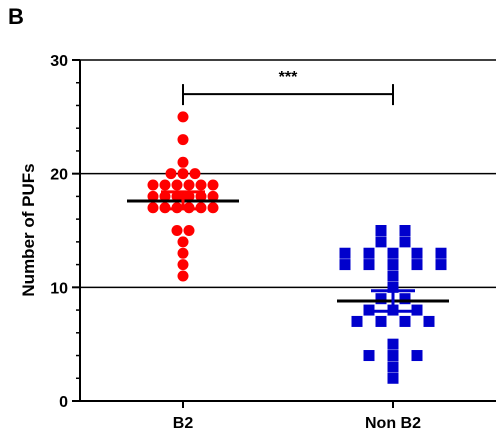 The image size is (496, 434). Describe the element at coordinates (183, 423) in the screenshot. I see `x-tick-label-B2: B2` at that location.